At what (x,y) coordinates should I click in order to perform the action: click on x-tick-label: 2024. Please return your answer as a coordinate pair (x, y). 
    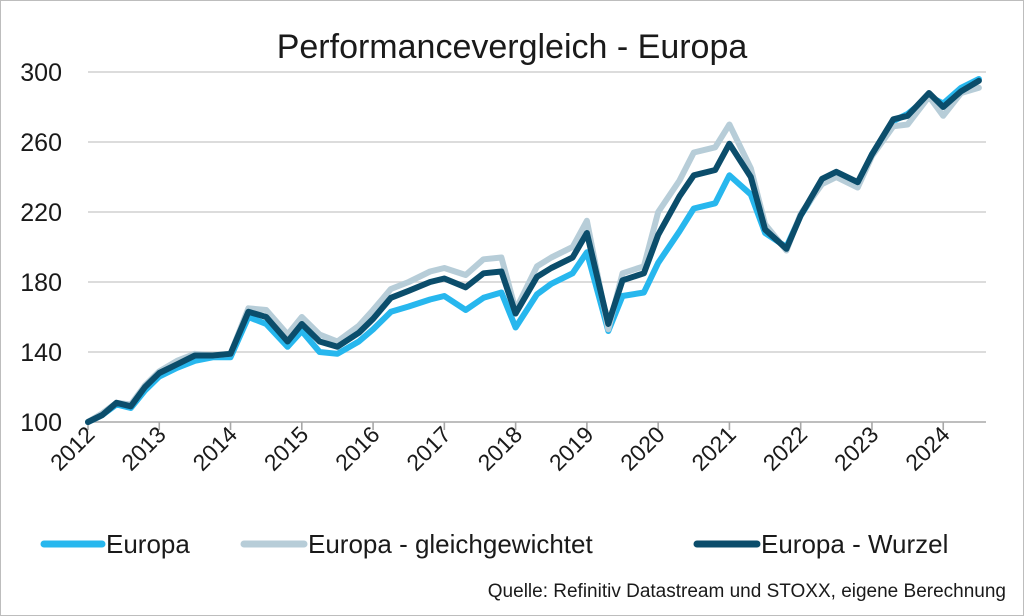
    Looking at the image, I should click on (927, 448).